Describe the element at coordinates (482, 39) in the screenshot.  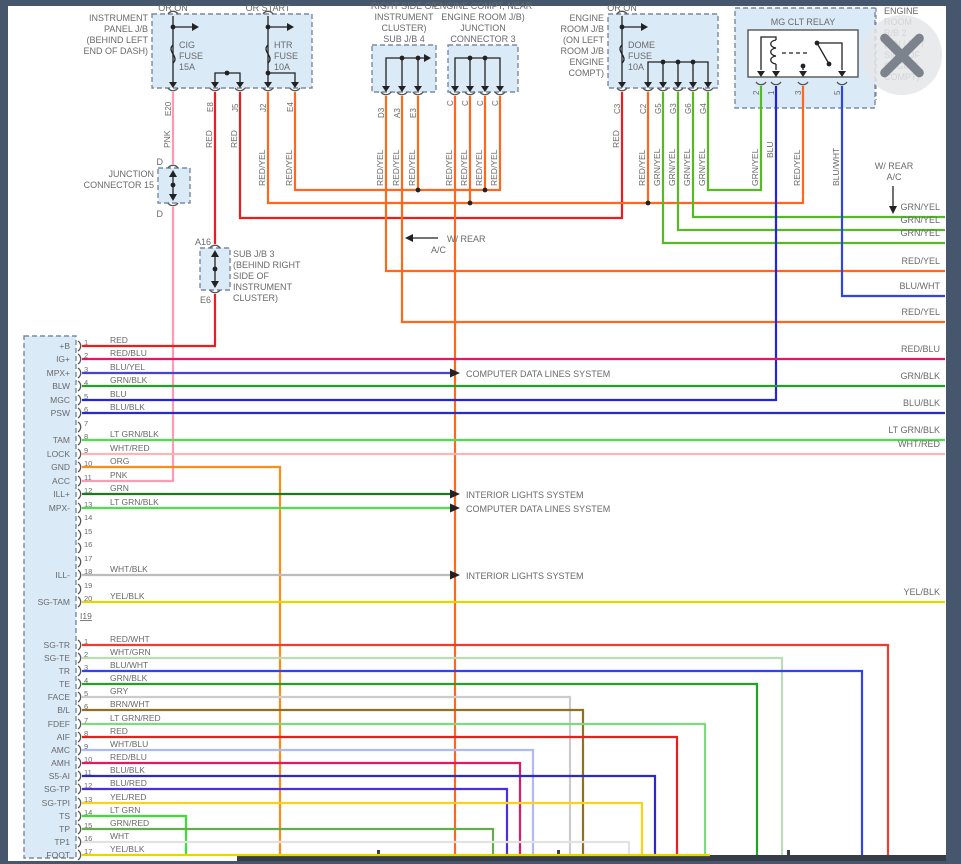
I see `diagram-text: CONNECTOR 3` at that location.